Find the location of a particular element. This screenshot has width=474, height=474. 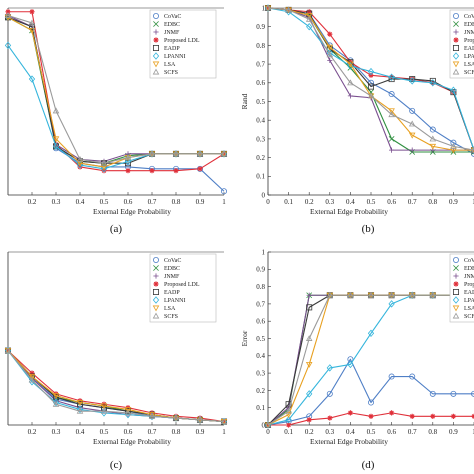

series-proposed-ldl is located at coordinates (369, 419).